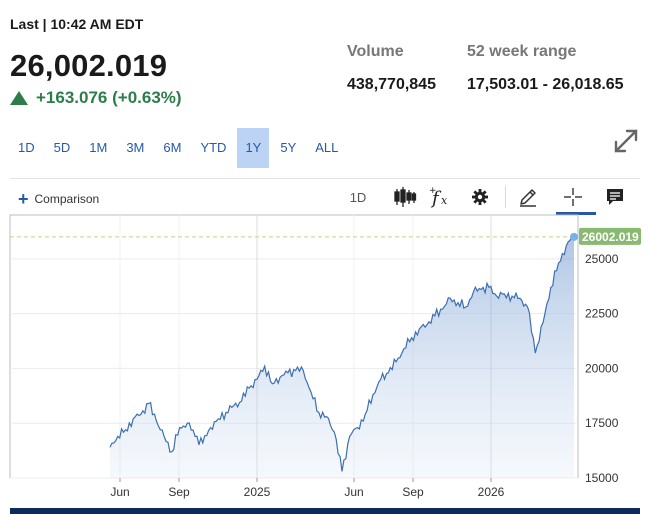  I want to click on expand-icon, so click(626, 141).